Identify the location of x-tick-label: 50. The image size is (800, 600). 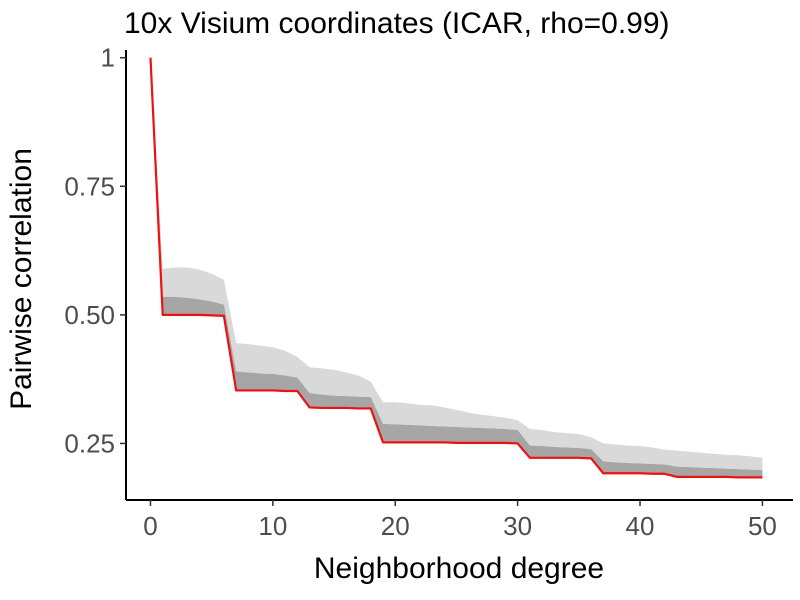
(762, 526).